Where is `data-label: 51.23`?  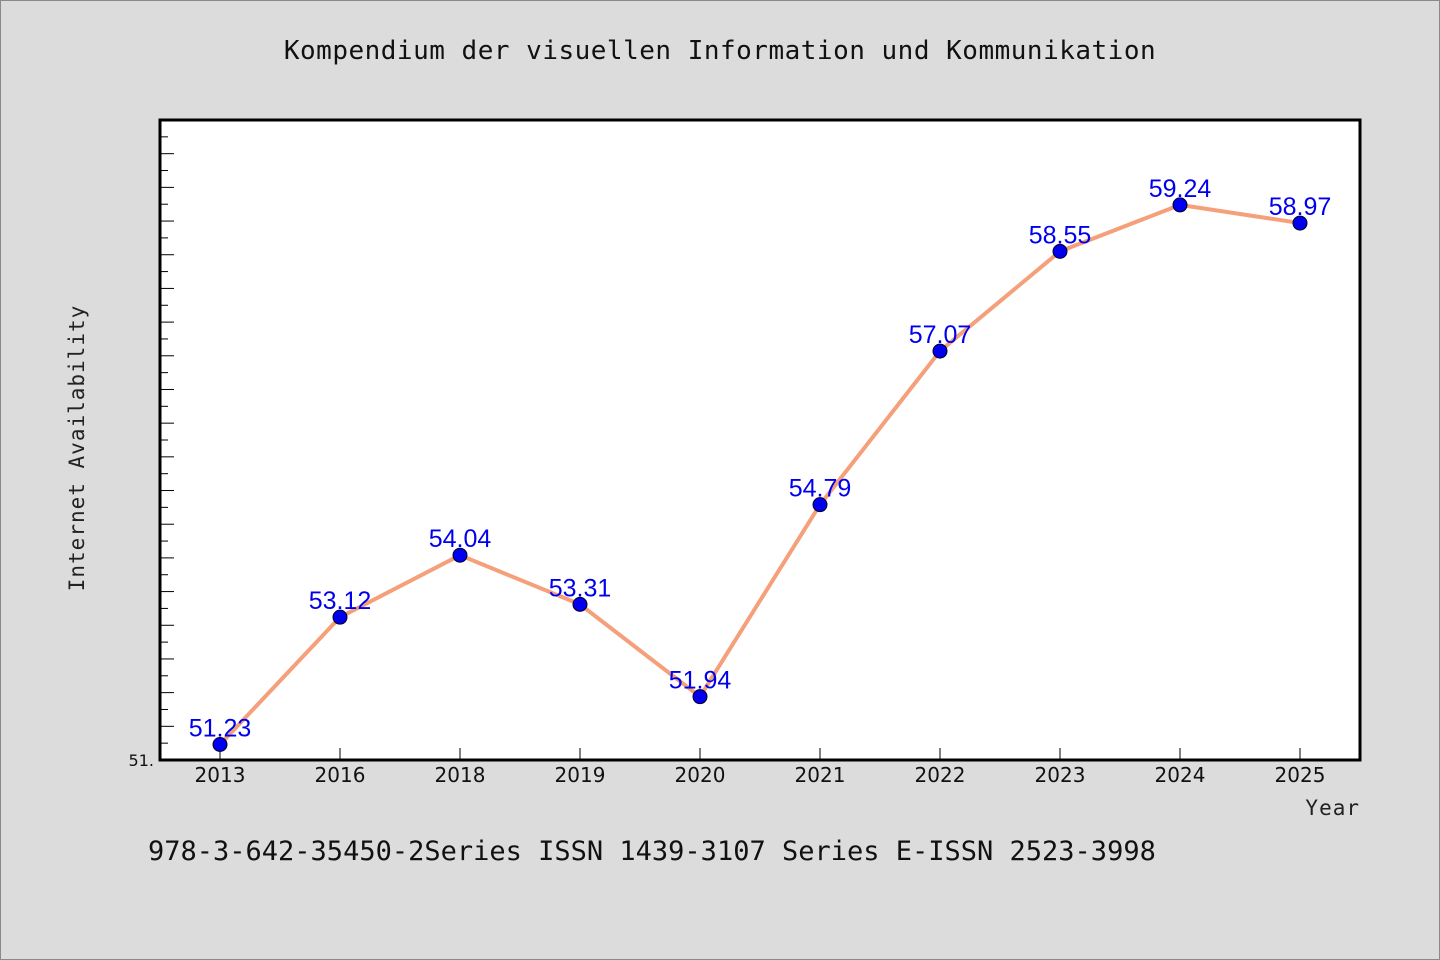 data-label: 51.23 is located at coordinates (220, 729).